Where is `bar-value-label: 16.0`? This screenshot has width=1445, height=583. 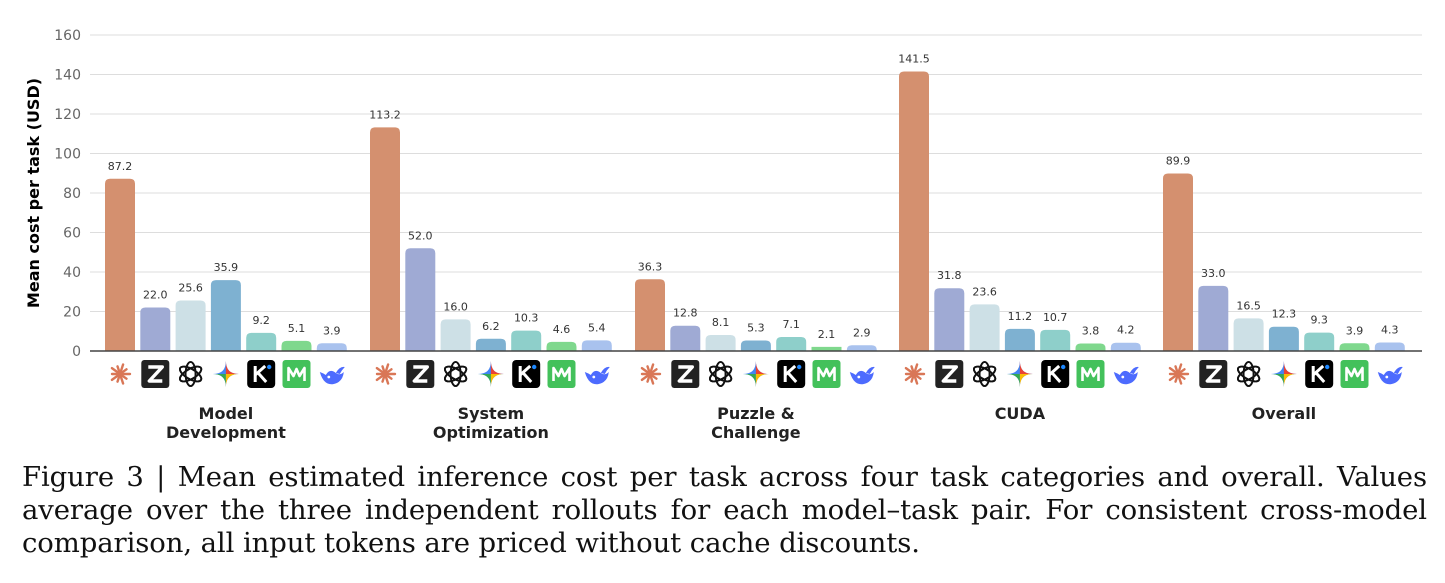 bar-value-label: 16.0 is located at coordinates (455, 306).